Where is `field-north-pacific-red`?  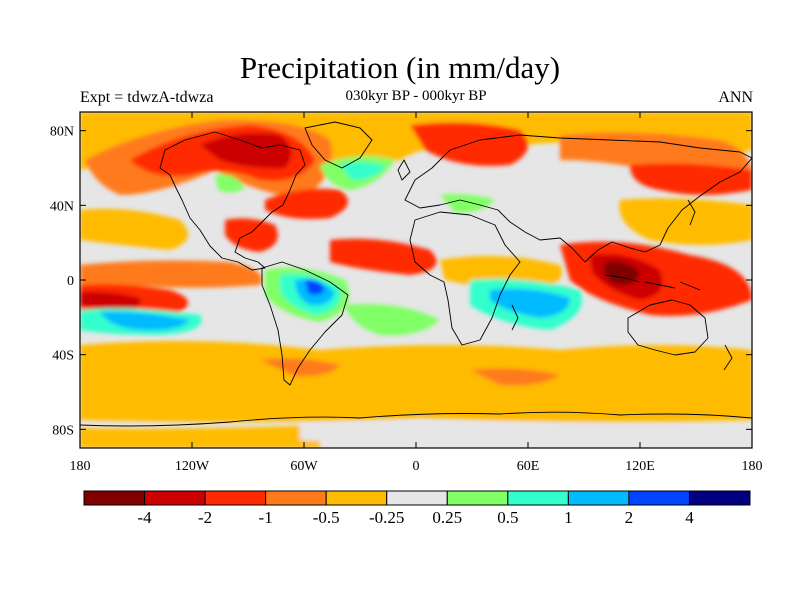
field-north-pacific-red is located at coordinates (691, 179).